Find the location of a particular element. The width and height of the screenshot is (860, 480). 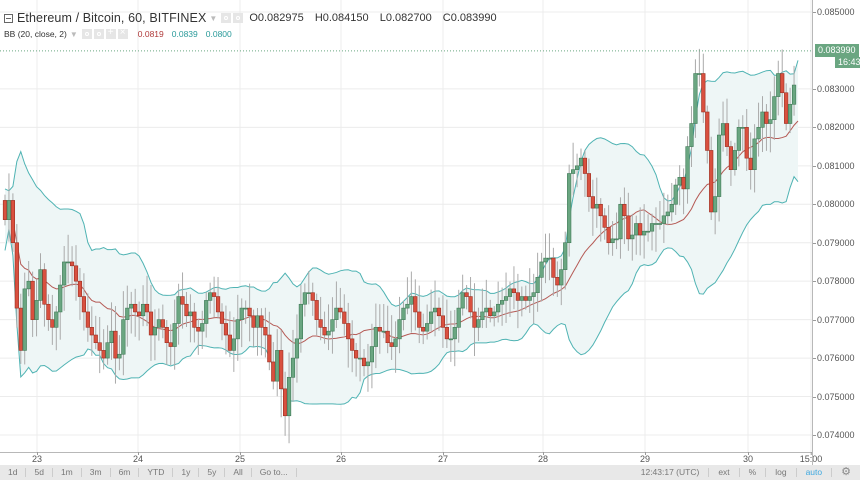

price-tick: 0.078000 is located at coordinates (834, 281).